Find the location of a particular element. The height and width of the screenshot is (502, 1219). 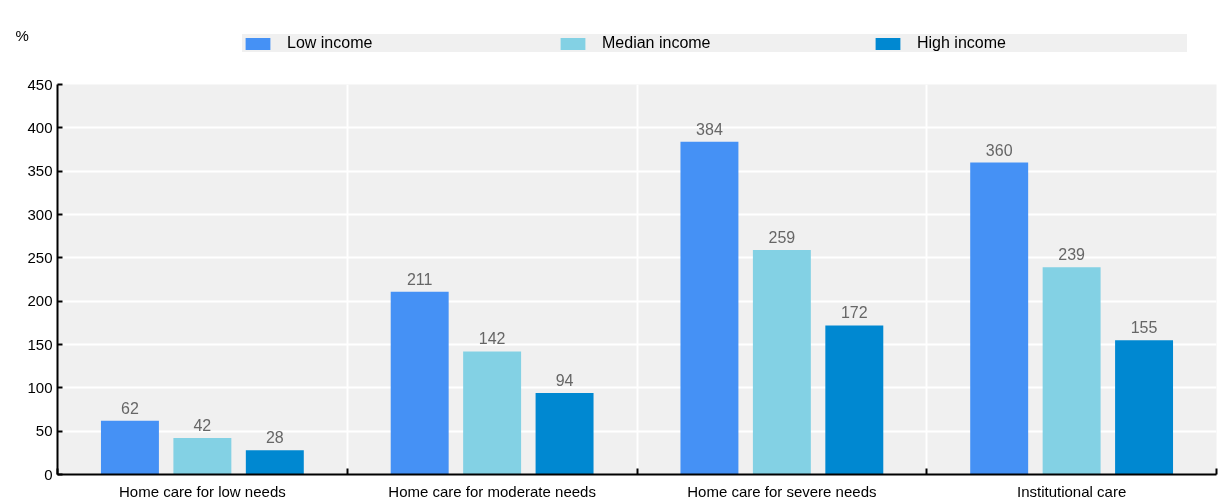

data-label: 28 is located at coordinates (274, 438).